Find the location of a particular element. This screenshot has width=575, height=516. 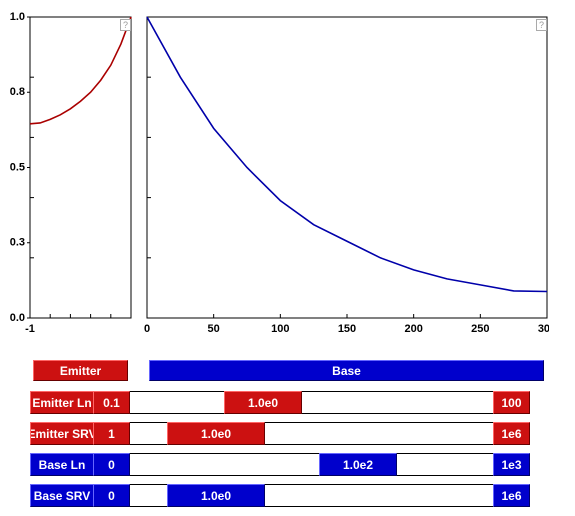

slider-min: 0.1 is located at coordinates (111, 402).